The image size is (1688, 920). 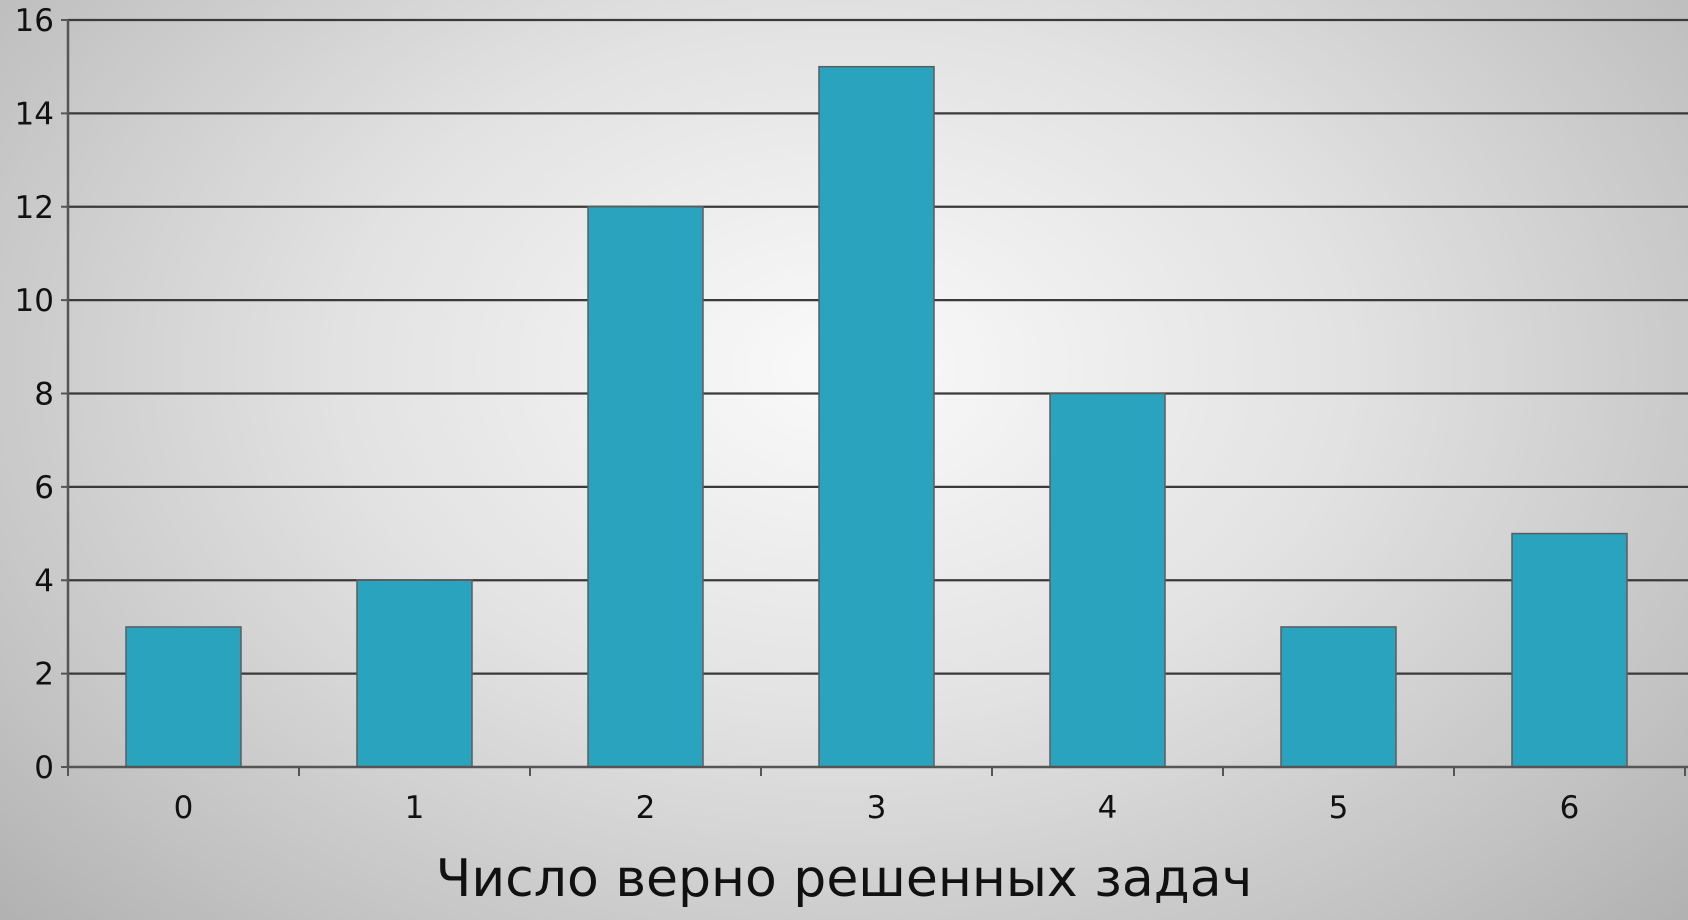 I want to click on y-tick-label: 2, so click(x=44, y=675).